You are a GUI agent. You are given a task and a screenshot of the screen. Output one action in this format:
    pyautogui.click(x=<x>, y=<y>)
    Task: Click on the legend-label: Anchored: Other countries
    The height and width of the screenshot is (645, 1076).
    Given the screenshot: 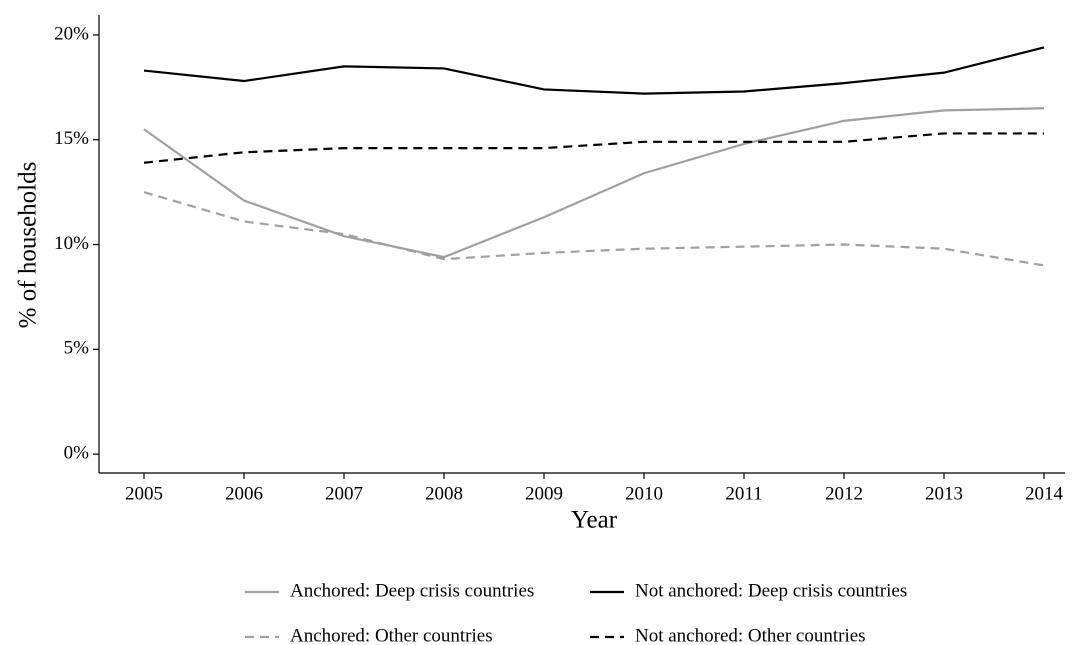 What is the action you would take?
    pyautogui.click(x=391, y=635)
    